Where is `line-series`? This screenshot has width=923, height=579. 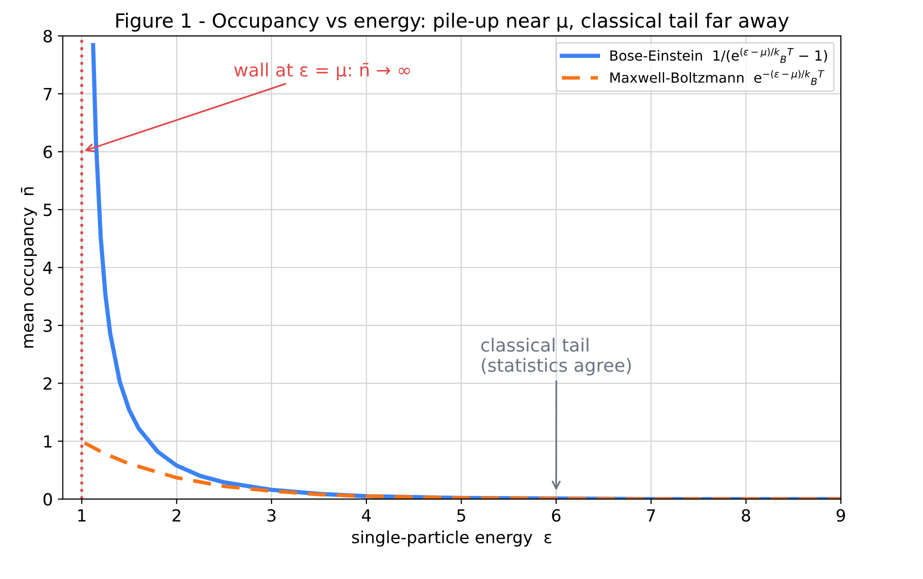 line-series is located at coordinates (461, 470).